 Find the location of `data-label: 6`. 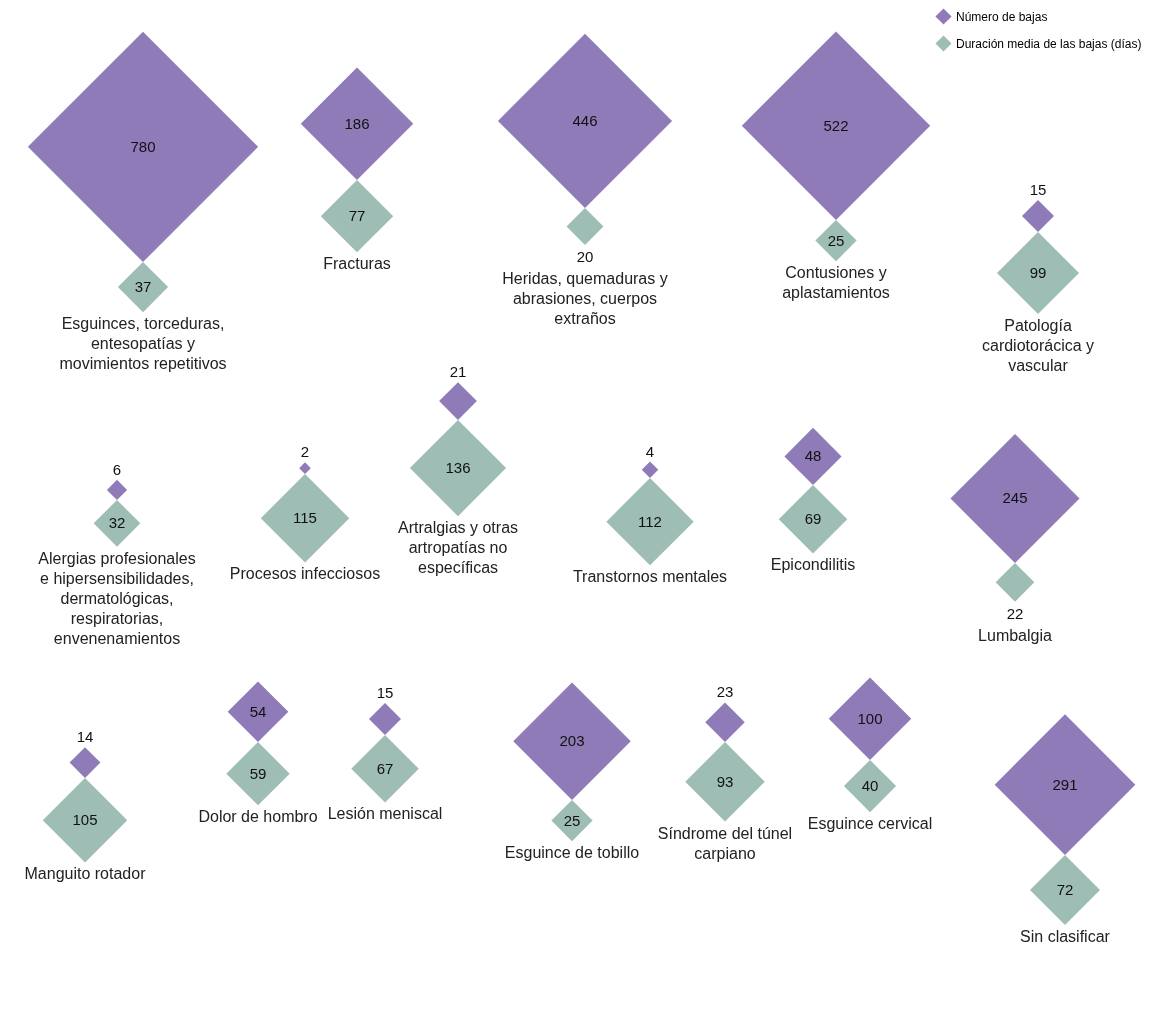

data-label: 6 is located at coordinates (117, 469).